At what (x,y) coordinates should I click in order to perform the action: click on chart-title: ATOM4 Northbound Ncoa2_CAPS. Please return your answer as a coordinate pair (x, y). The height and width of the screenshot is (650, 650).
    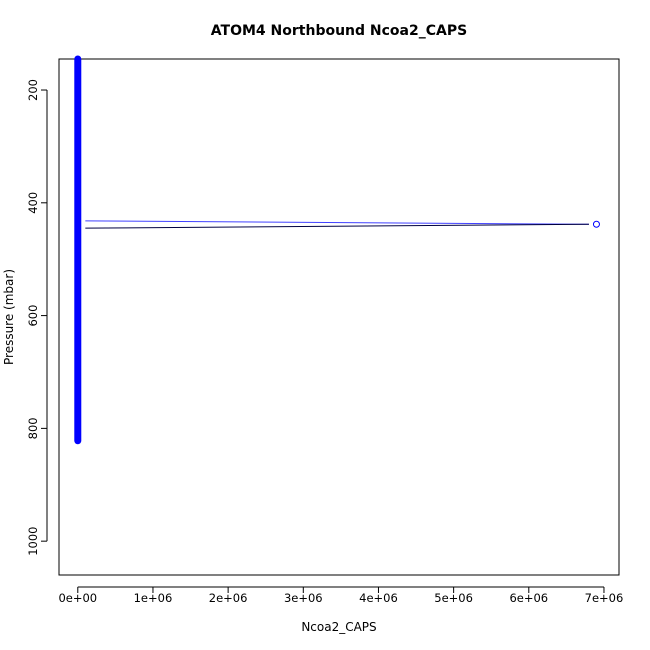
    Looking at the image, I should click on (339, 31).